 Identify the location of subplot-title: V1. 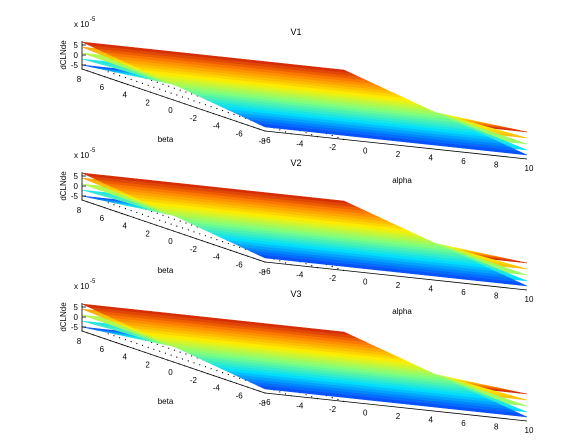
(295, 32).